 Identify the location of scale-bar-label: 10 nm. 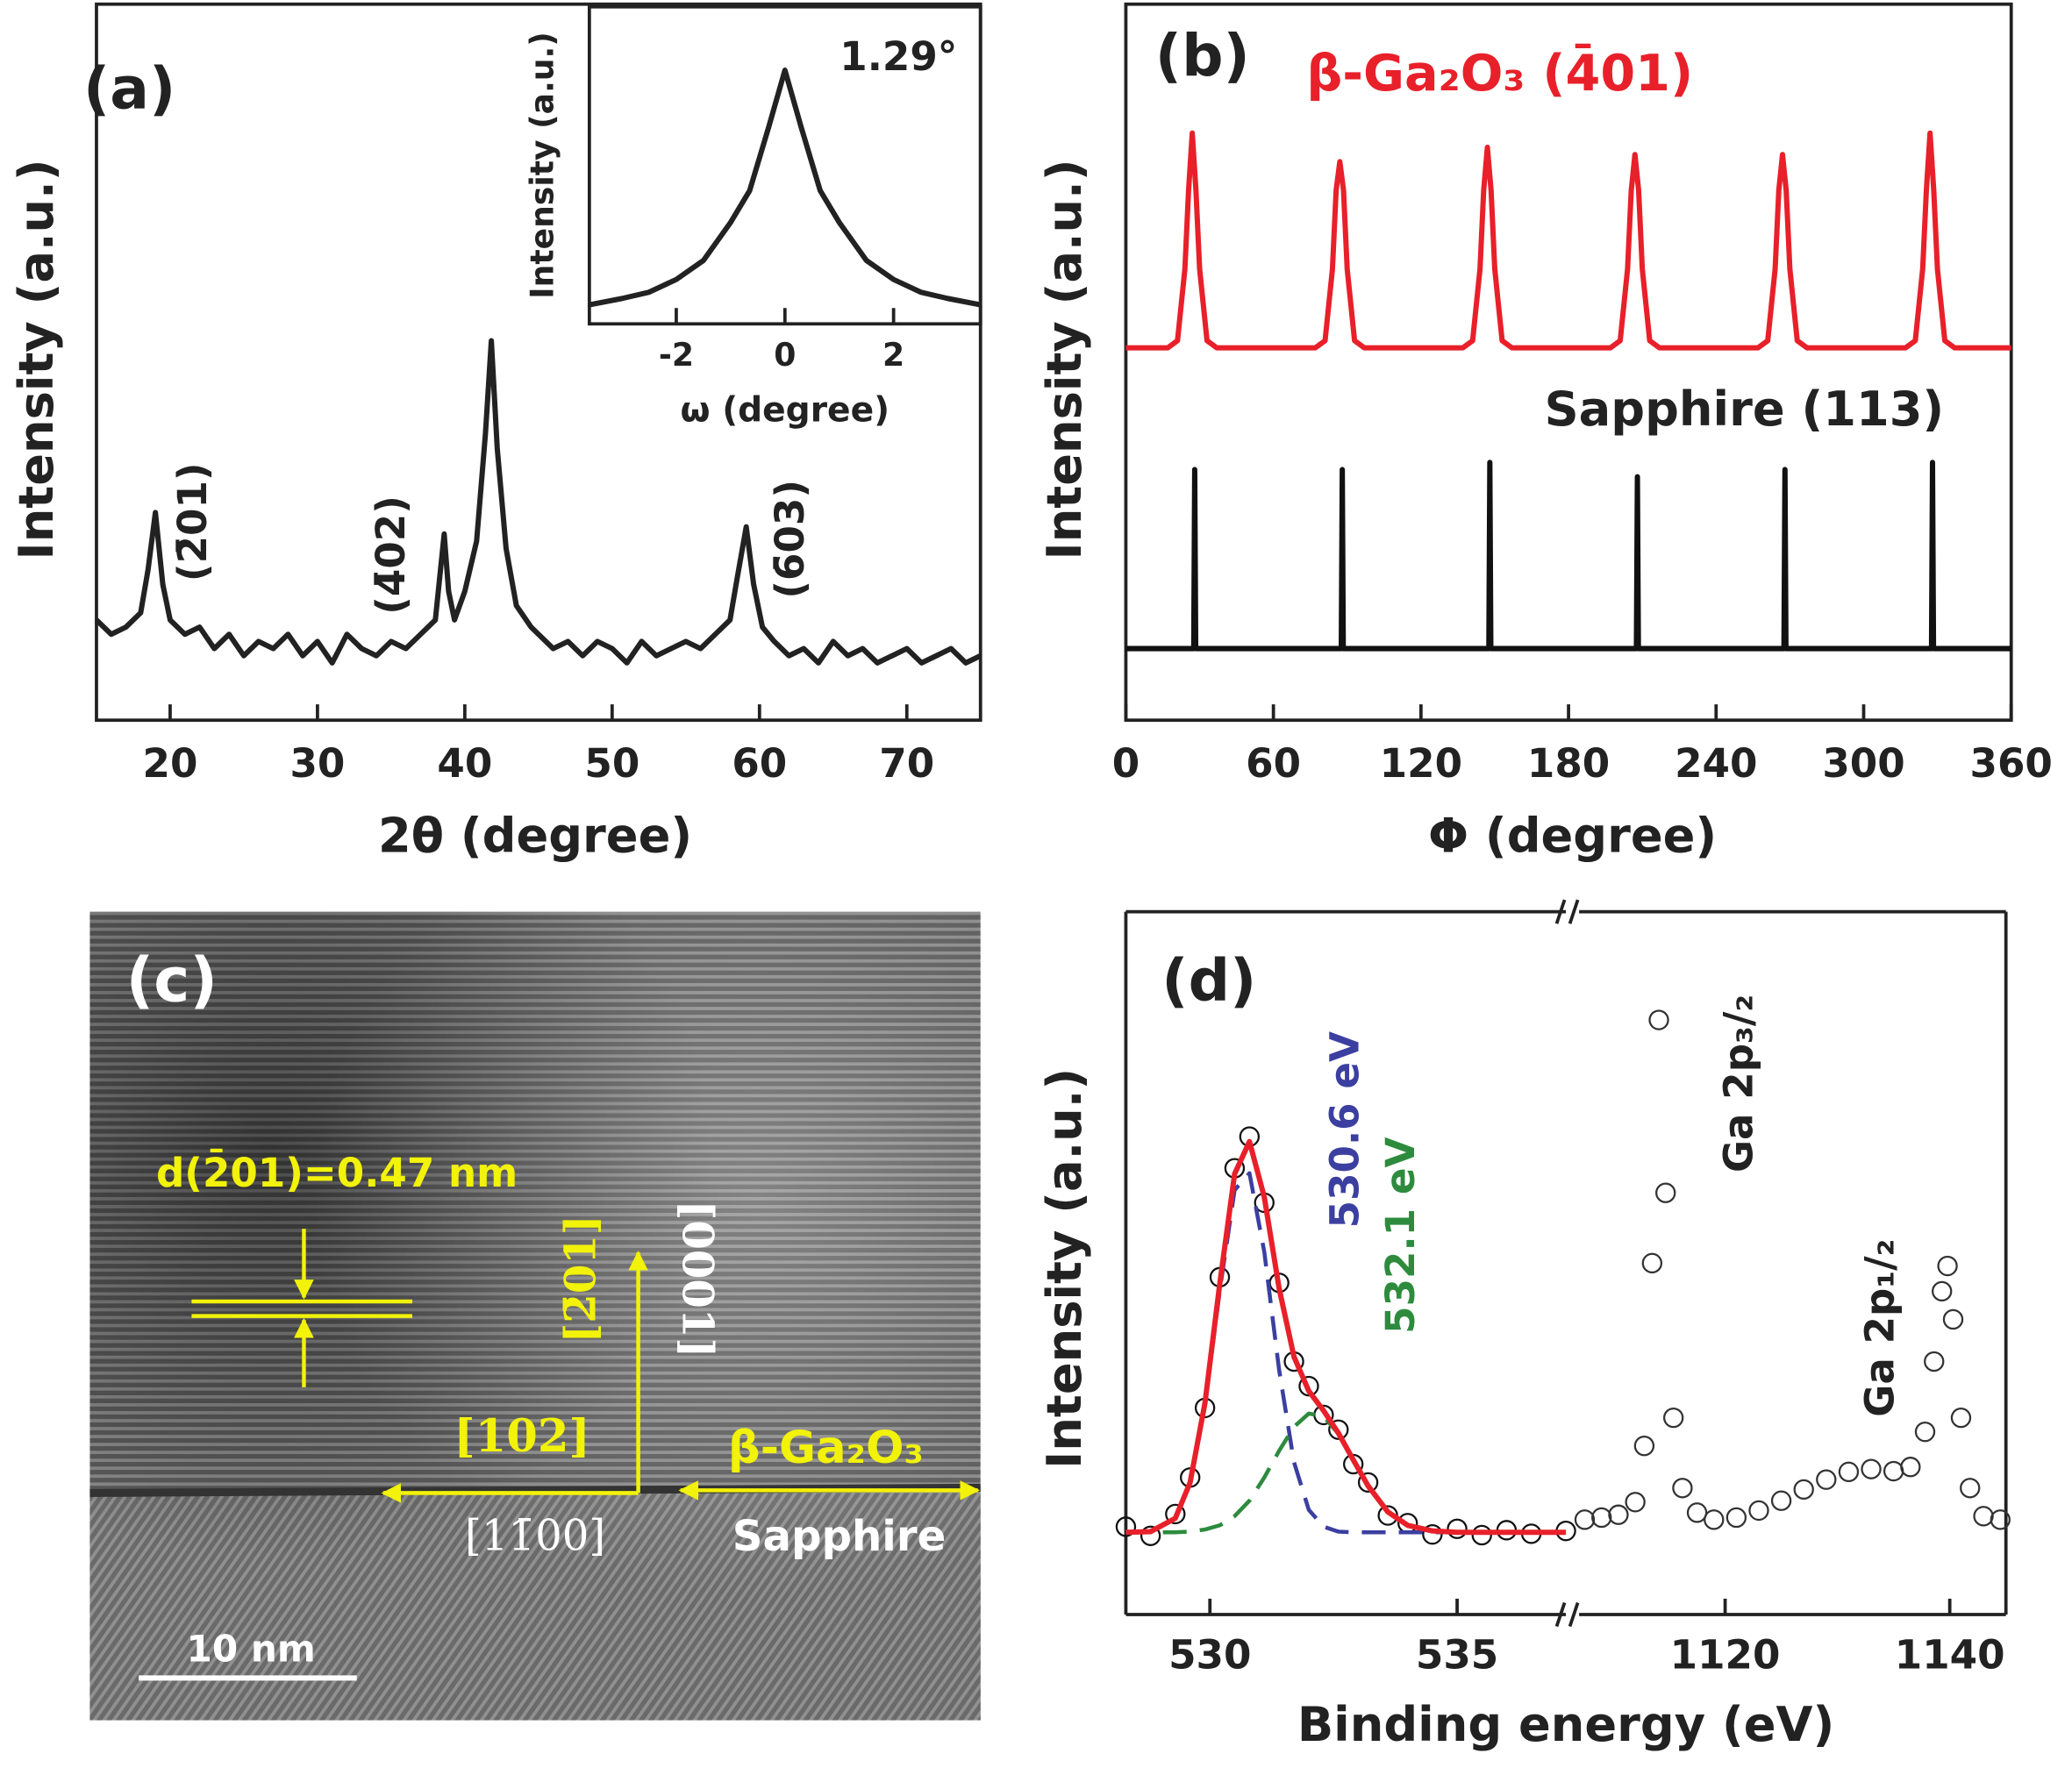
(252, 1649).